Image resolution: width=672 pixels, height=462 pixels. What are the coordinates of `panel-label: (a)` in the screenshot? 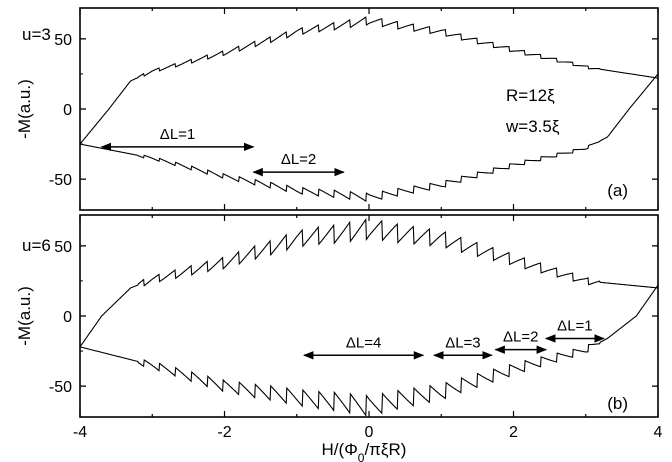 It's located at (617, 190).